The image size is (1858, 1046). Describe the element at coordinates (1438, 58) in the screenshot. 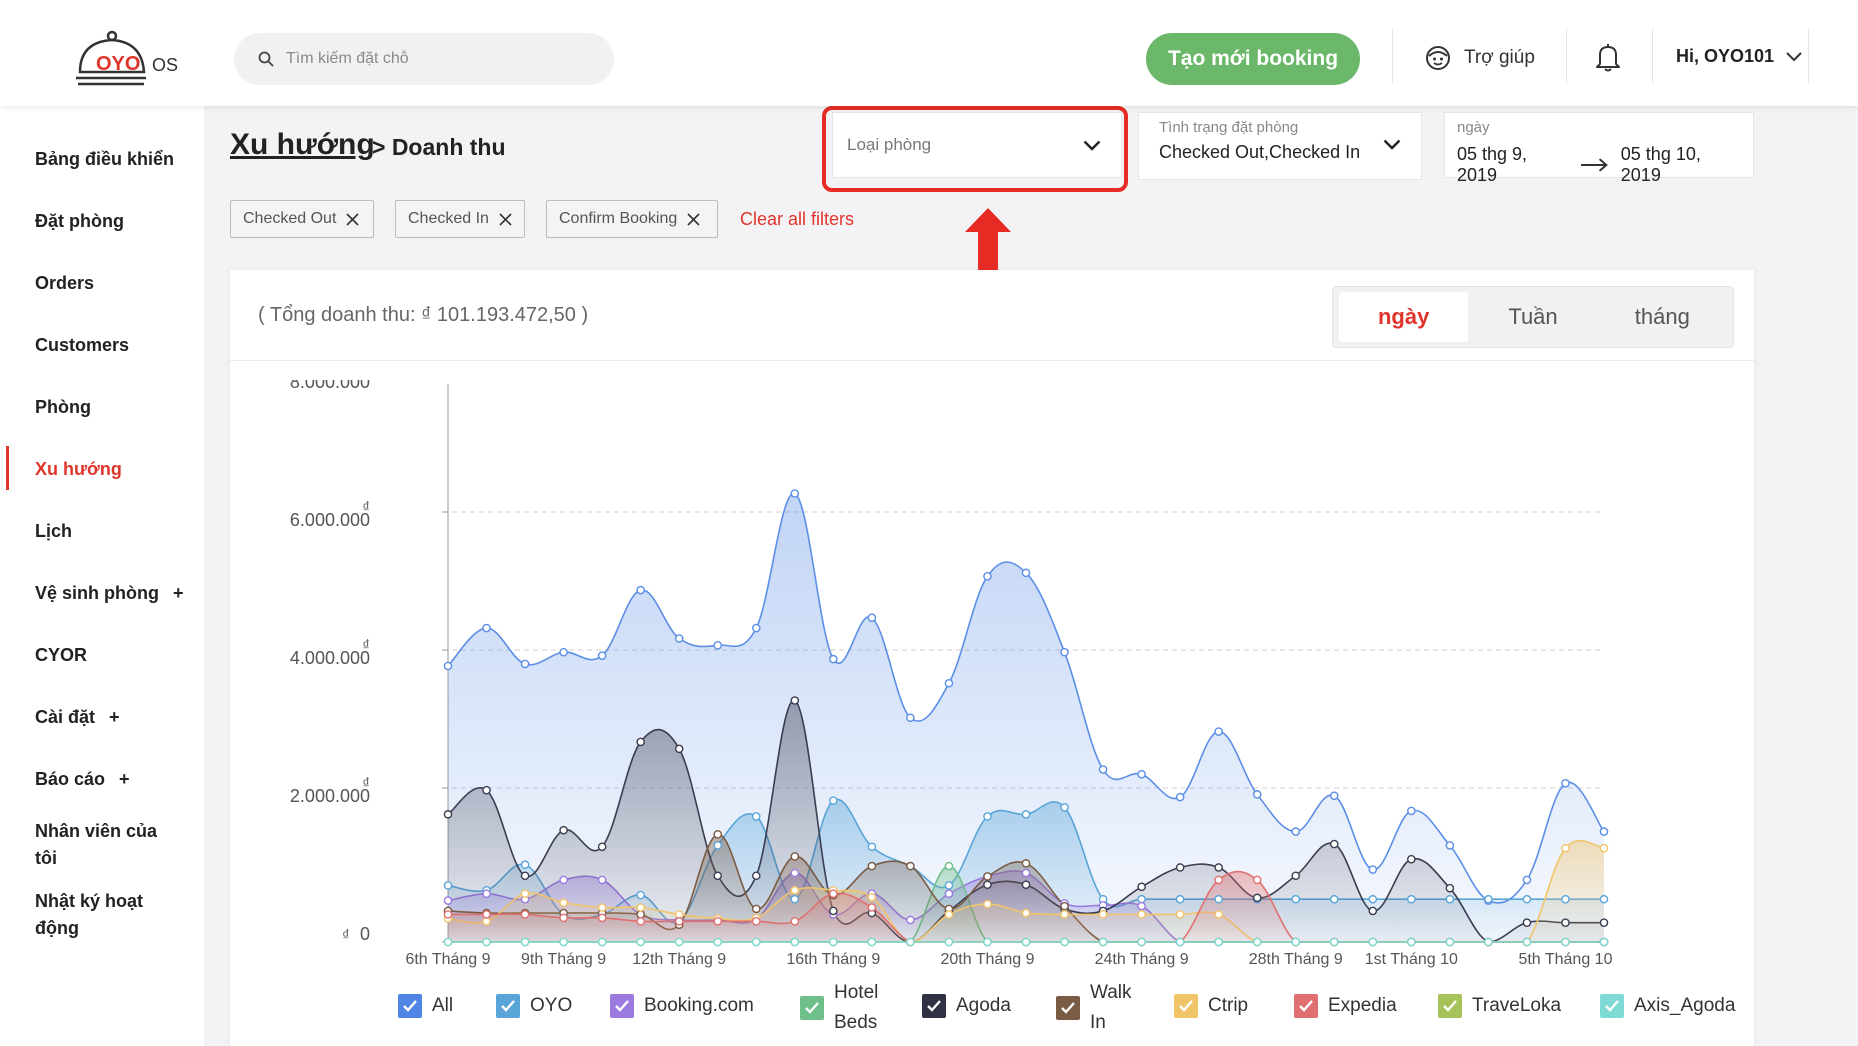

I see `support-agent-icon` at that location.